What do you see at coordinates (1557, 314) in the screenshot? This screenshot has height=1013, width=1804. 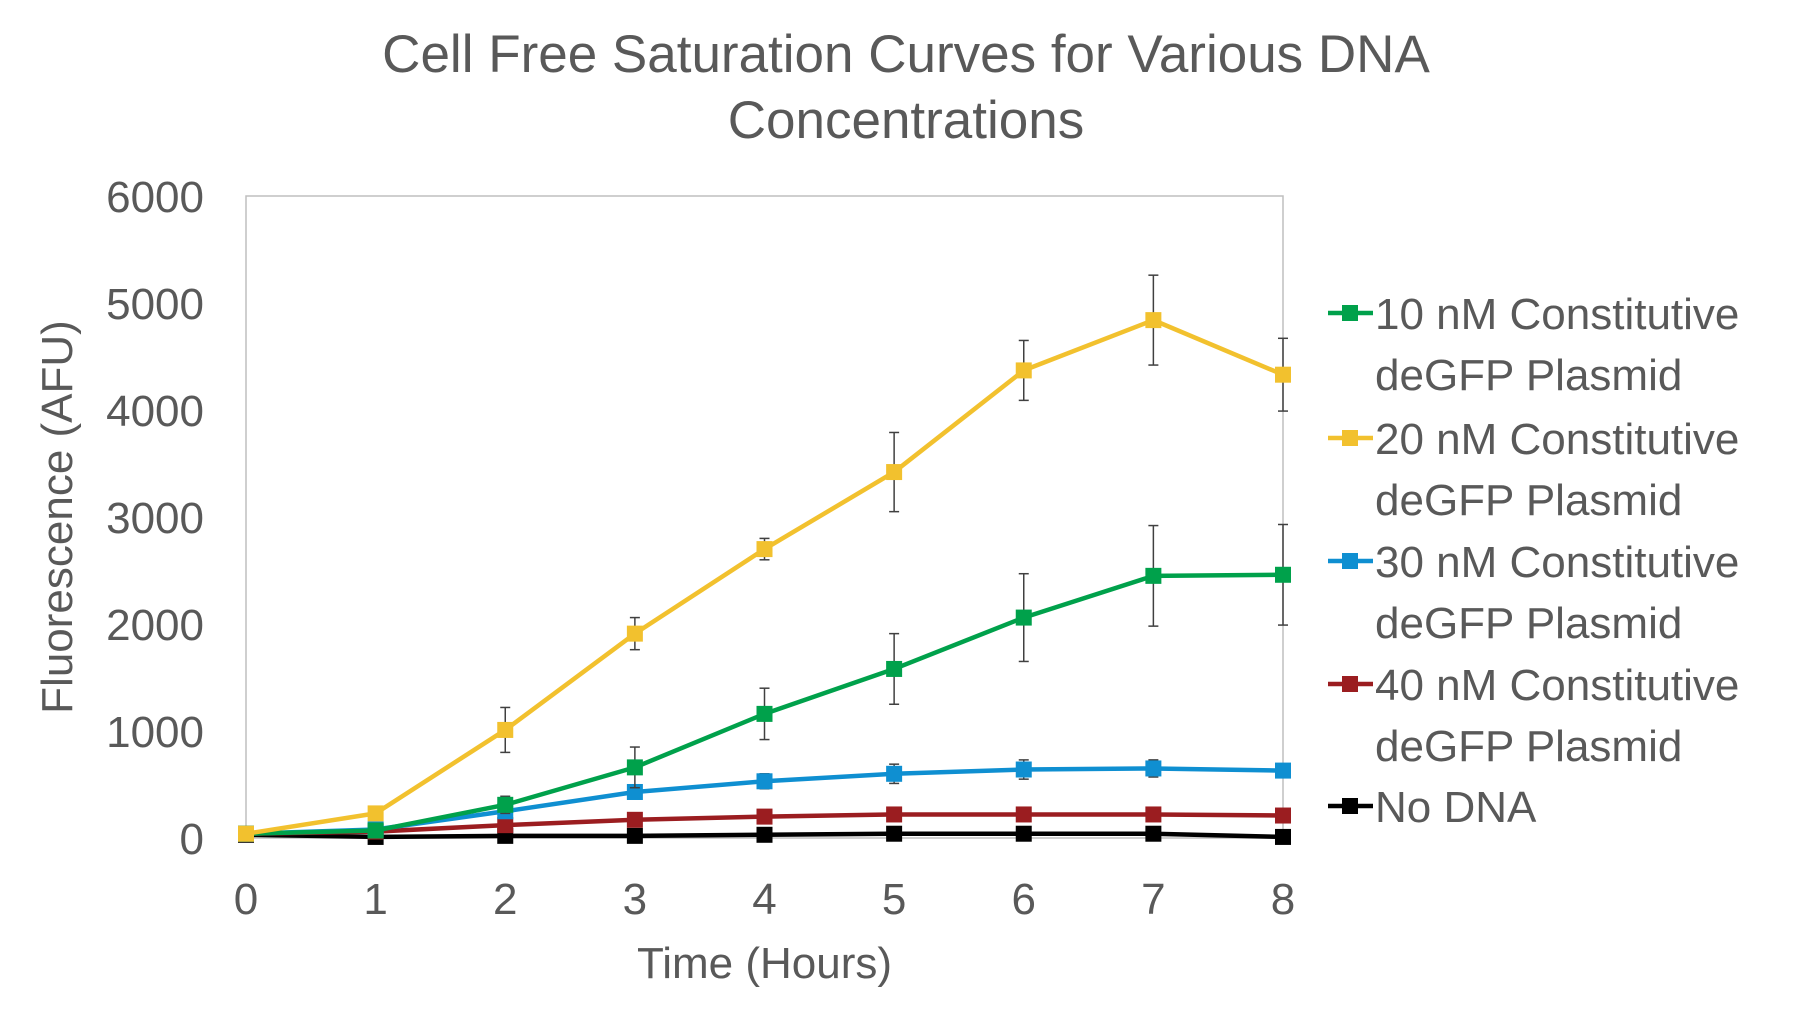 I see `legend-label: 10 nM Constitutive` at bounding box center [1557, 314].